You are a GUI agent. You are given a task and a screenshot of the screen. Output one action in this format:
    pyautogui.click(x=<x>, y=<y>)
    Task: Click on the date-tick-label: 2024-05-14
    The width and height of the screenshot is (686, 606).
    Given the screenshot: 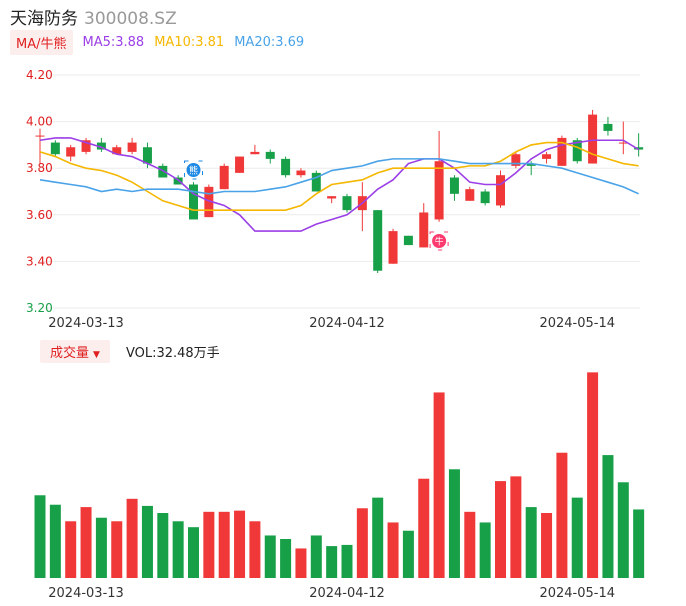 What is the action you would take?
    pyautogui.click(x=577, y=593)
    